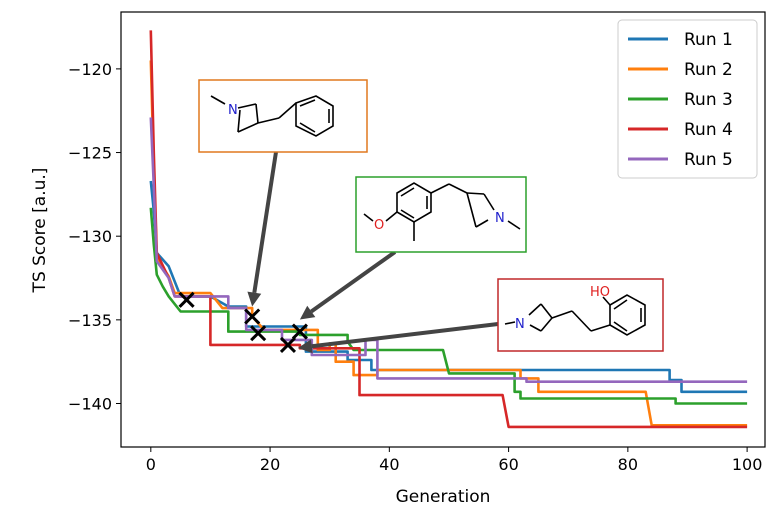 The image size is (776, 509). What do you see at coordinates (233, 110) in the screenshot?
I see `molecule-1-atom-n: N` at bounding box center [233, 110].